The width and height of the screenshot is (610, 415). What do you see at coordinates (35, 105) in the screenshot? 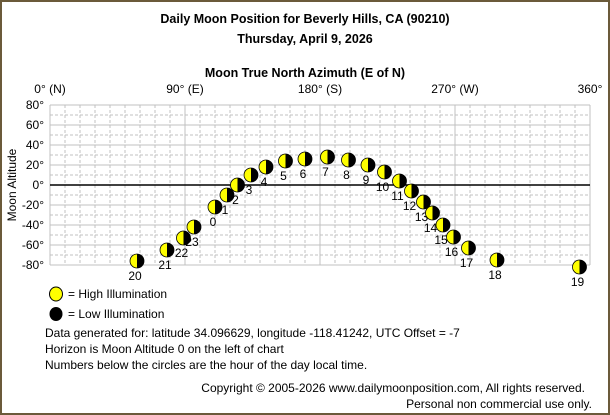
I see `y-tick-label: 80°` at bounding box center [35, 105].